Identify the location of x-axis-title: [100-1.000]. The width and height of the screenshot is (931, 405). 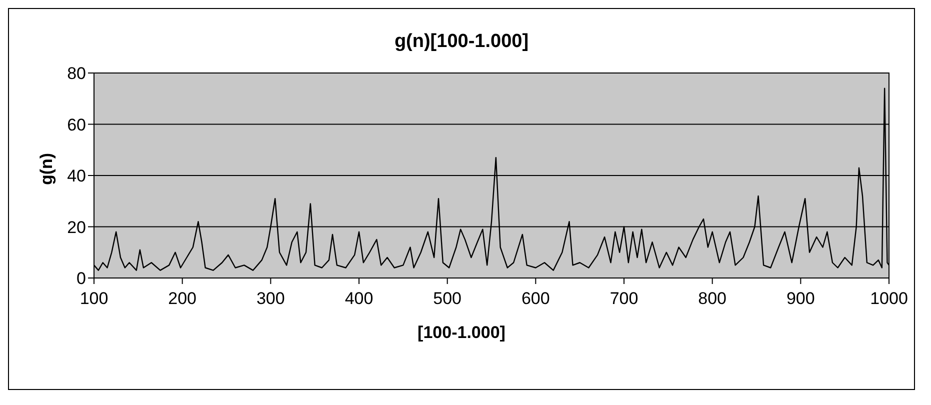
(461, 333).